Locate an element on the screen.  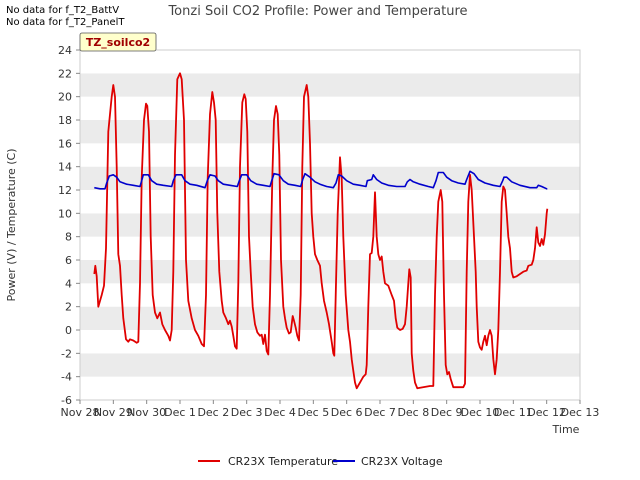
x-tick-label: Nov 29 is located at coordinates (113, 412).